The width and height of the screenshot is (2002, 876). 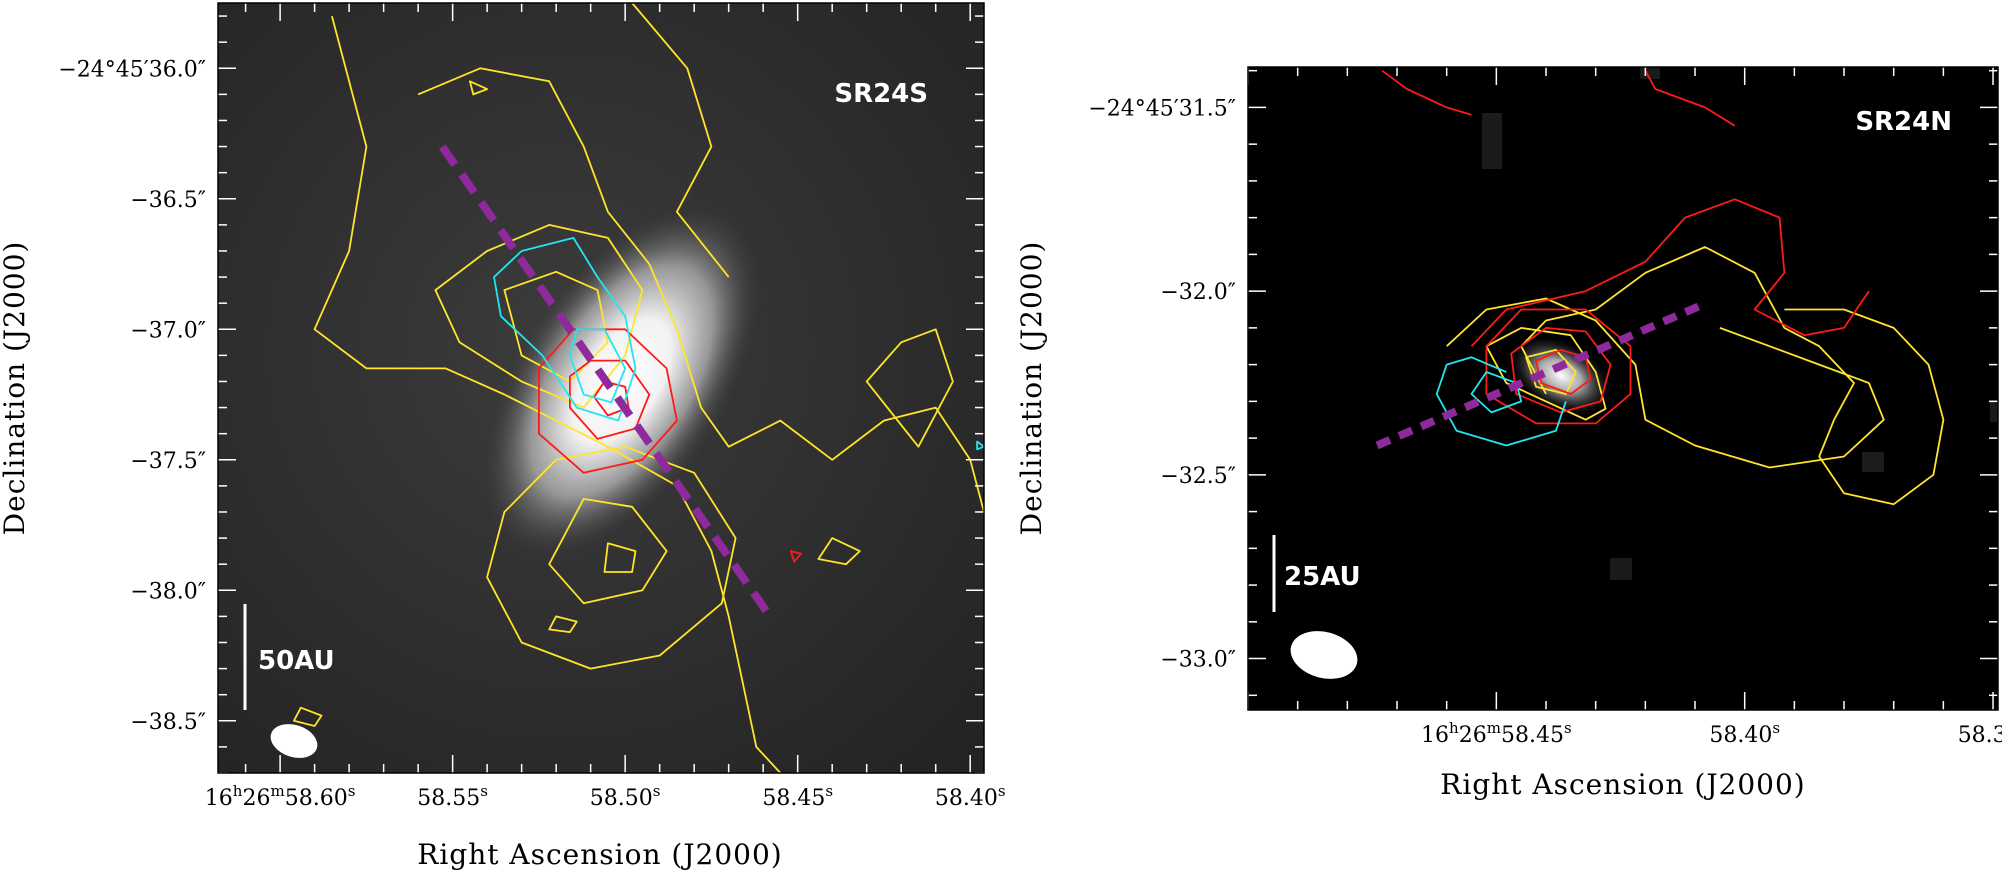 What do you see at coordinates (1322, 577) in the screenshot?
I see `scale-bar-label: 25AU` at bounding box center [1322, 577].